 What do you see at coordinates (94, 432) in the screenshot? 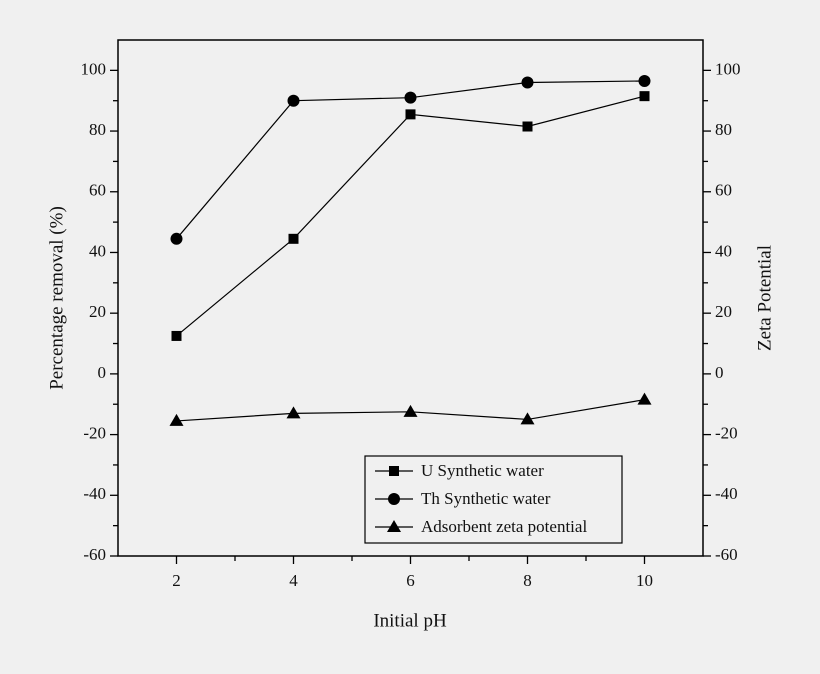
I see `y-tick-label: -20` at bounding box center [94, 432].